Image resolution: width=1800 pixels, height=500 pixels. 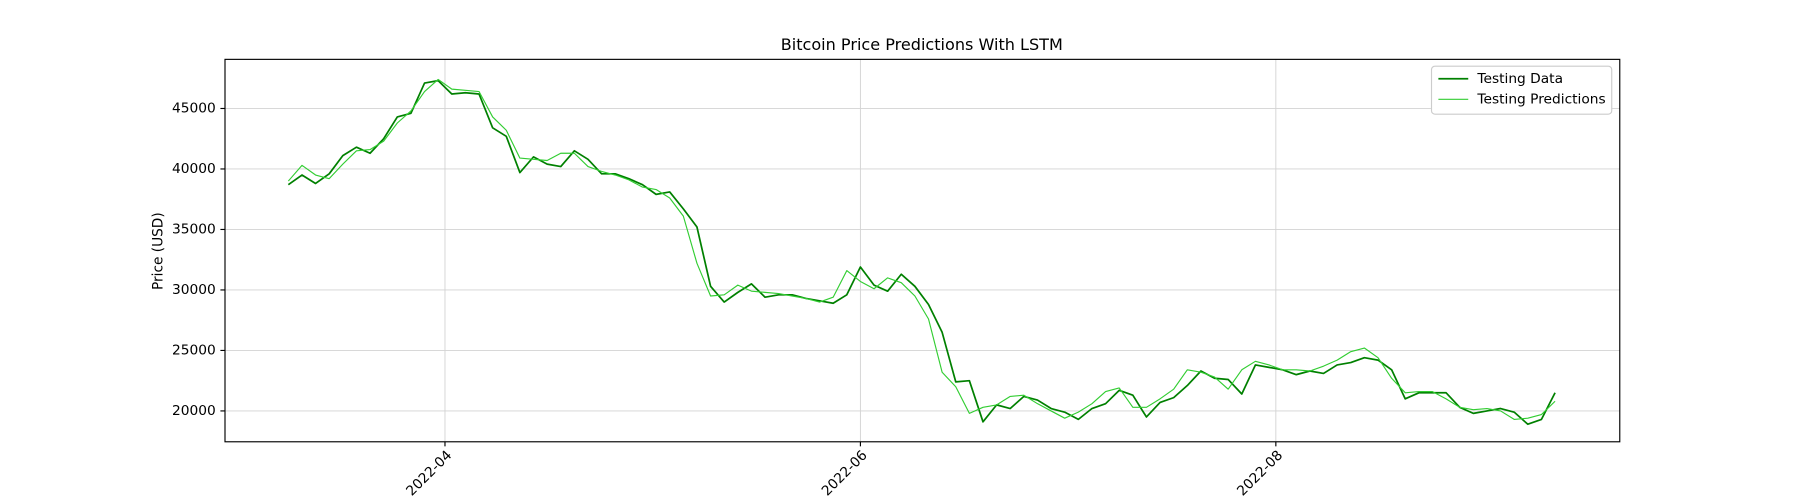 What do you see at coordinates (1521, 90) in the screenshot?
I see `legend-box` at bounding box center [1521, 90].